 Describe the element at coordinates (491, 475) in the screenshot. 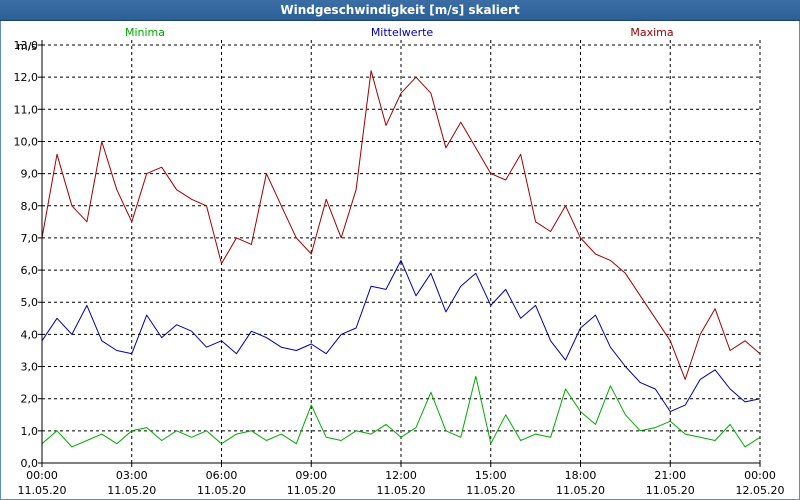

I see `x-tick-label-time: 15:00` at that location.